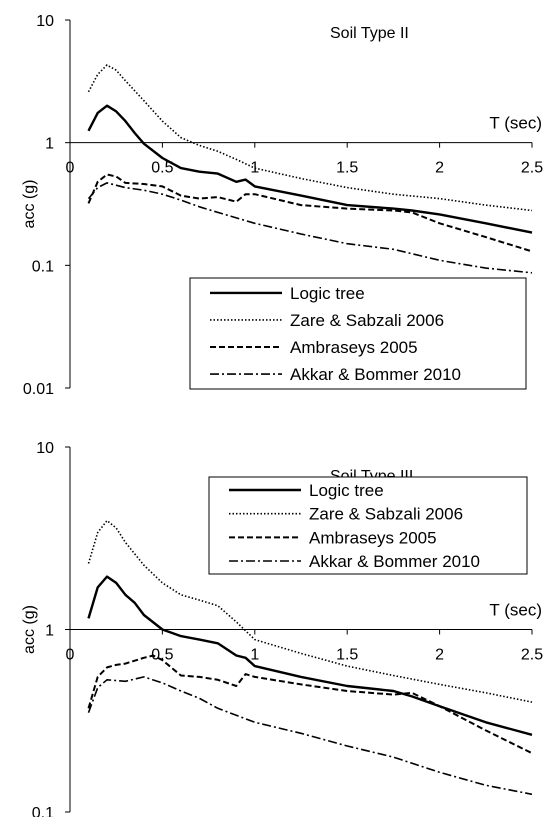  I want to click on chart-title: Soil Type II, so click(369, 33).